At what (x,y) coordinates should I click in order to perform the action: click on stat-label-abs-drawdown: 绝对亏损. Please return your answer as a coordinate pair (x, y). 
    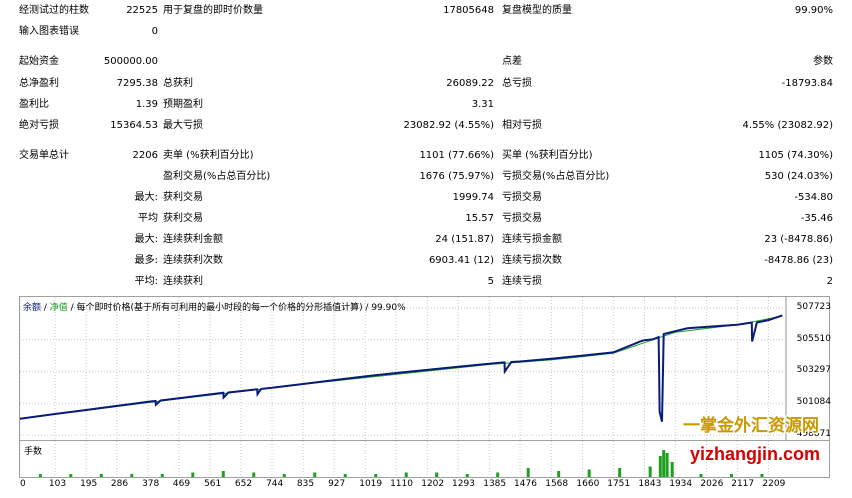
    Looking at the image, I should click on (39, 125).